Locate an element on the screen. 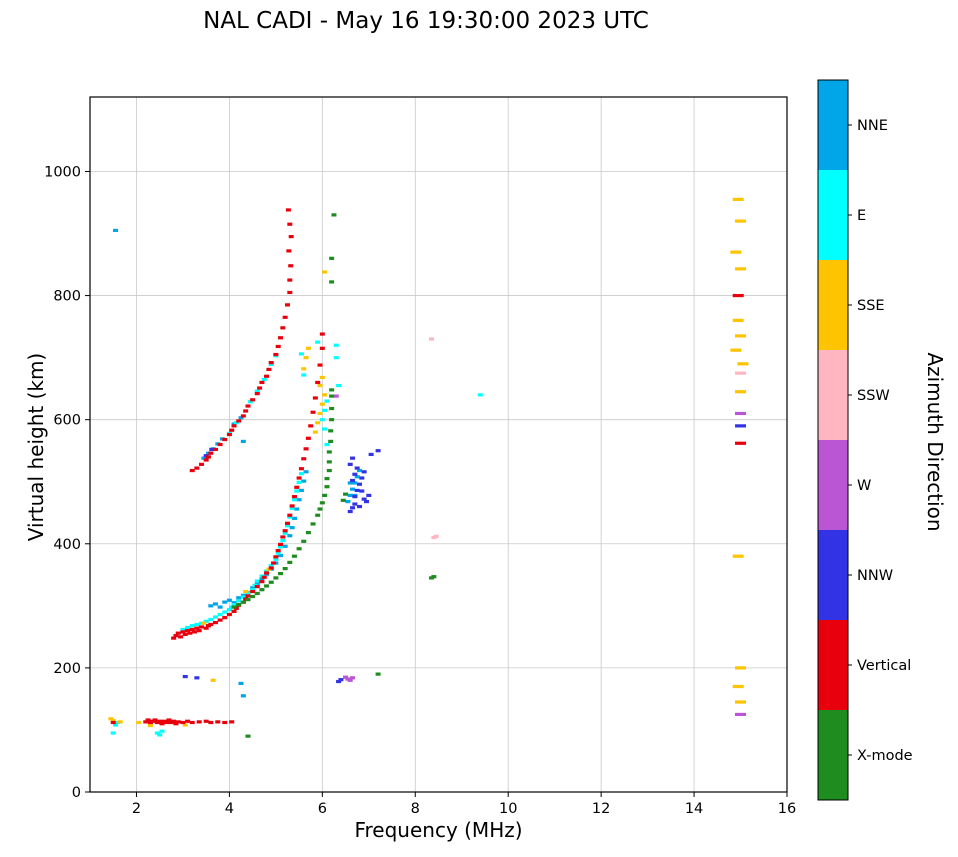  x-tick-label: 4 is located at coordinates (229, 809).